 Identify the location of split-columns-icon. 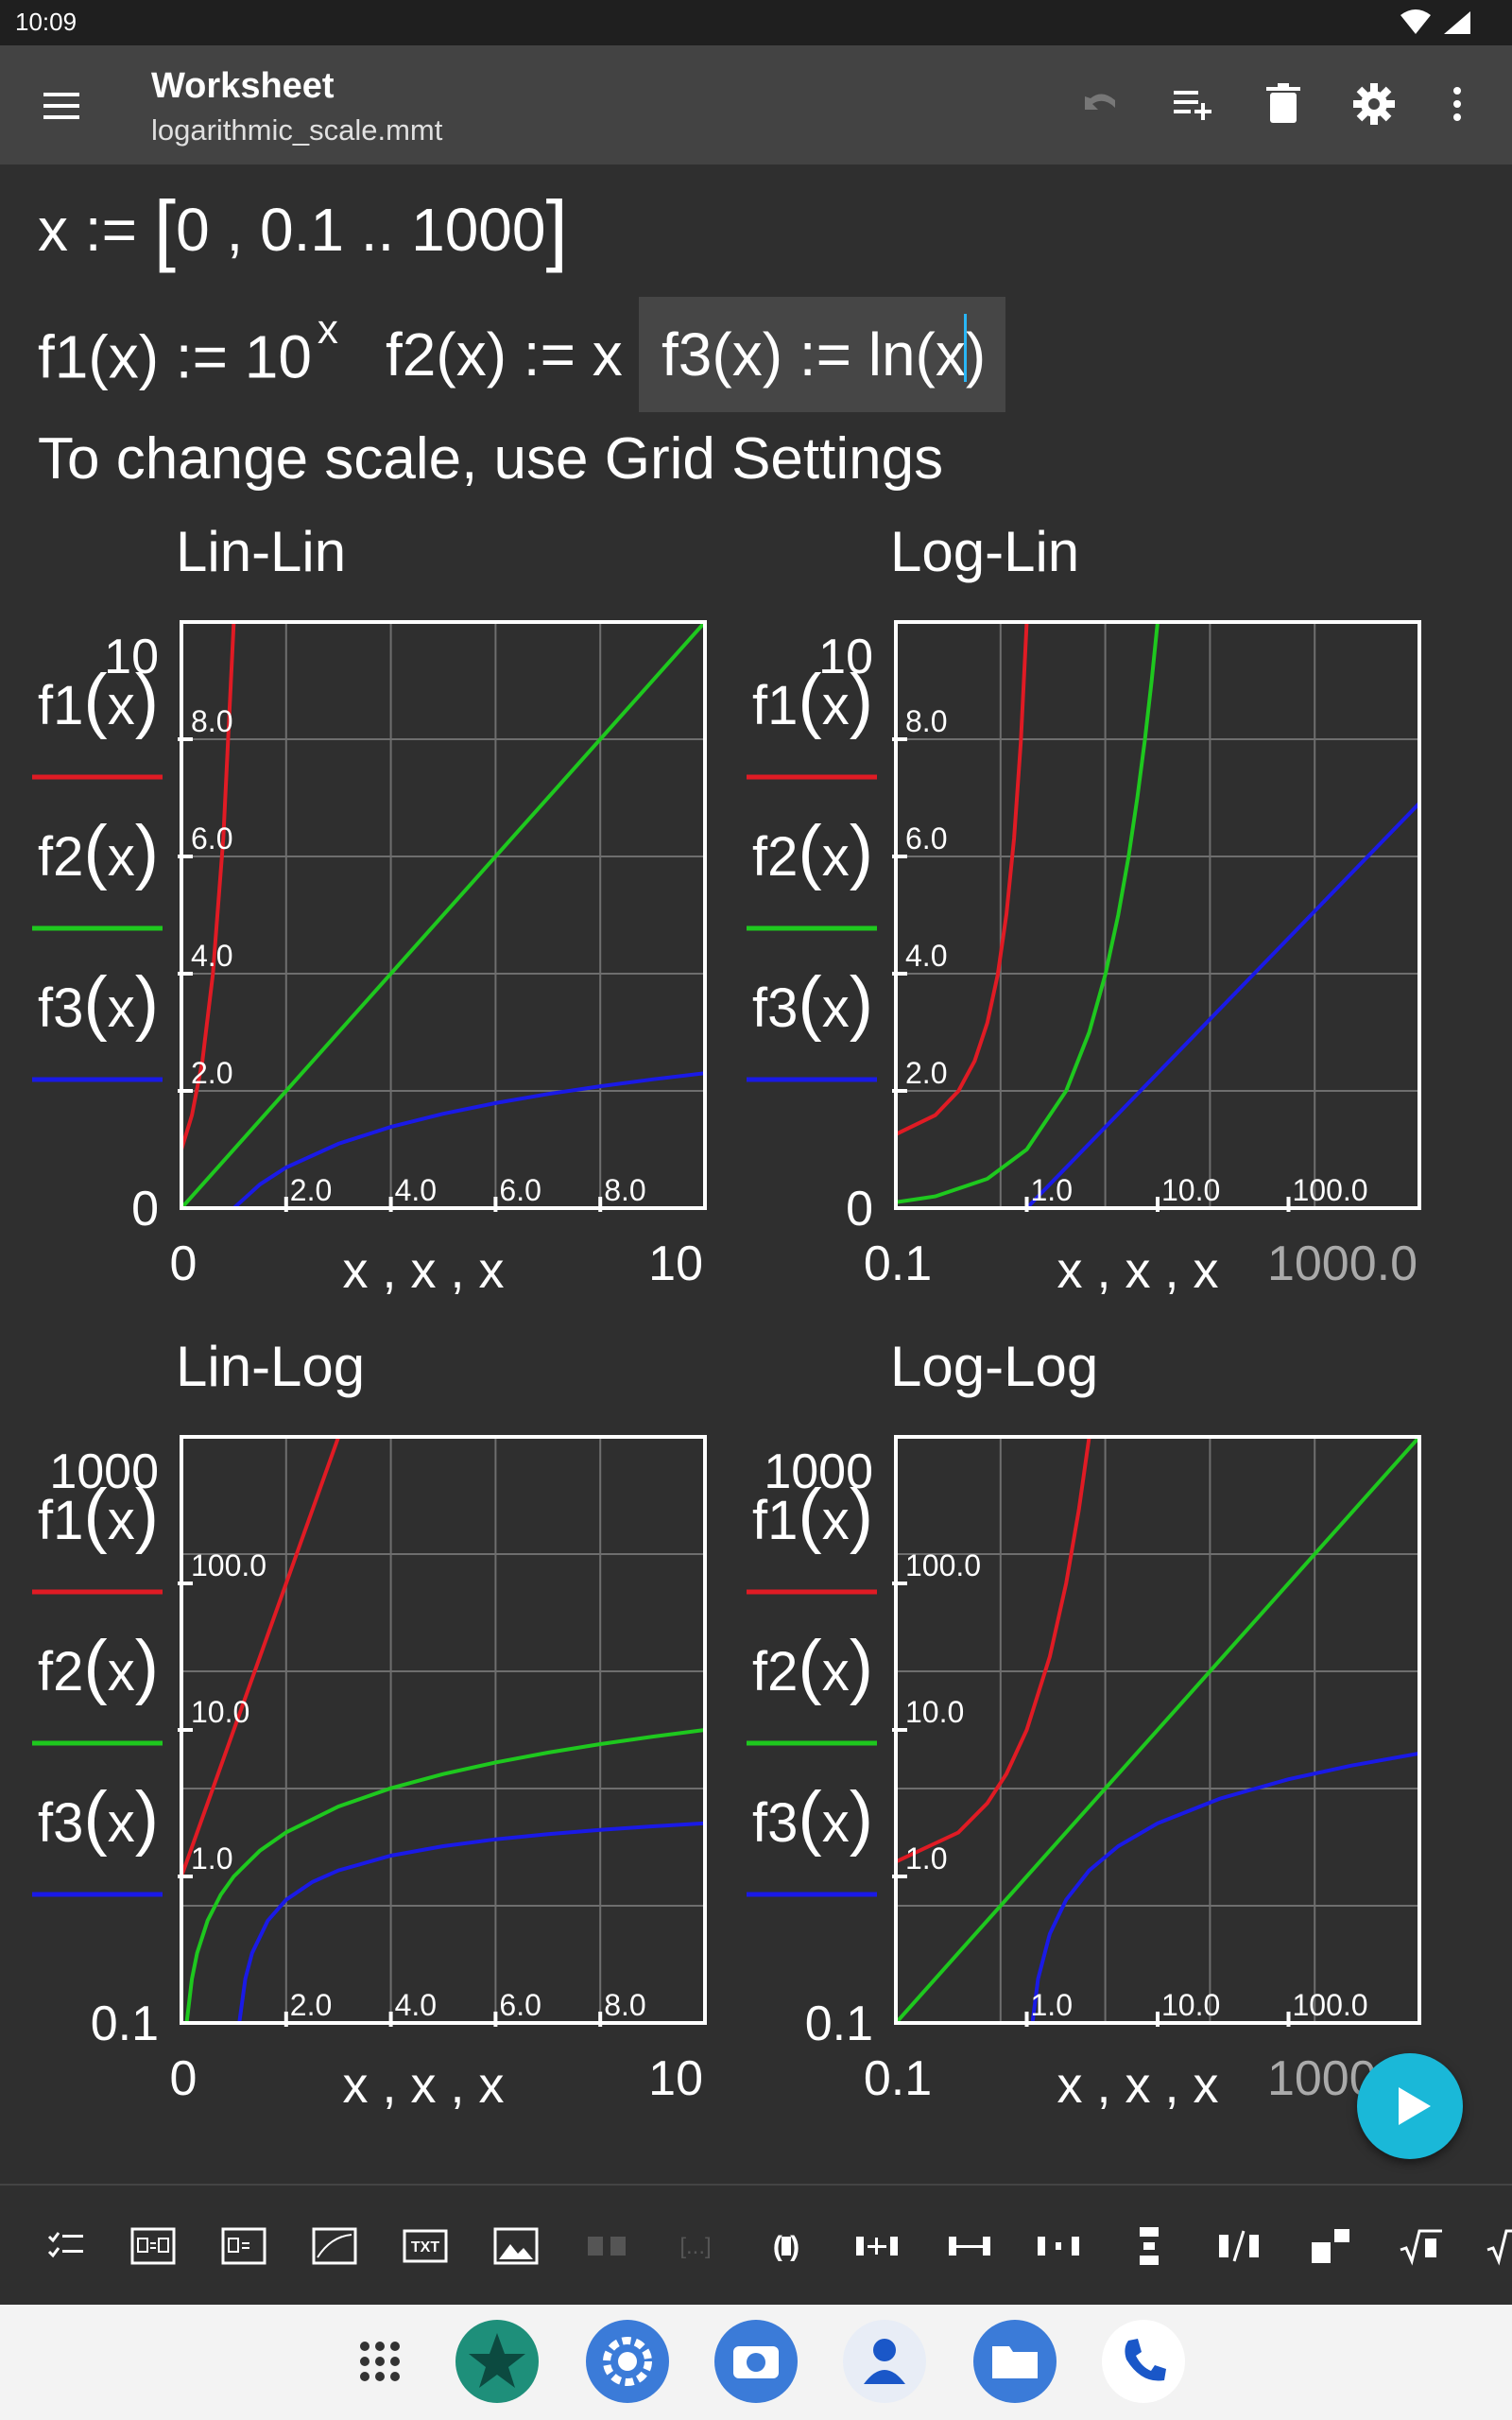
(1058, 2246).